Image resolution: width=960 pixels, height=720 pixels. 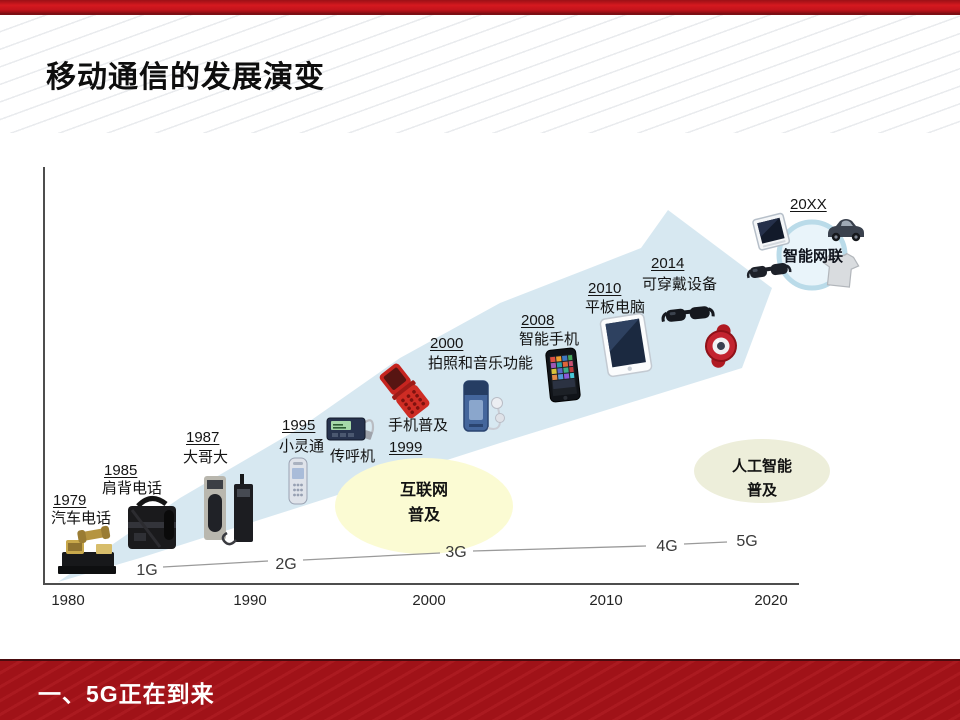 What do you see at coordinates (206, 457) in the screenshot?
I see `milestone-label-brick-phone: 大哥大` at bounding box center [206, 457].